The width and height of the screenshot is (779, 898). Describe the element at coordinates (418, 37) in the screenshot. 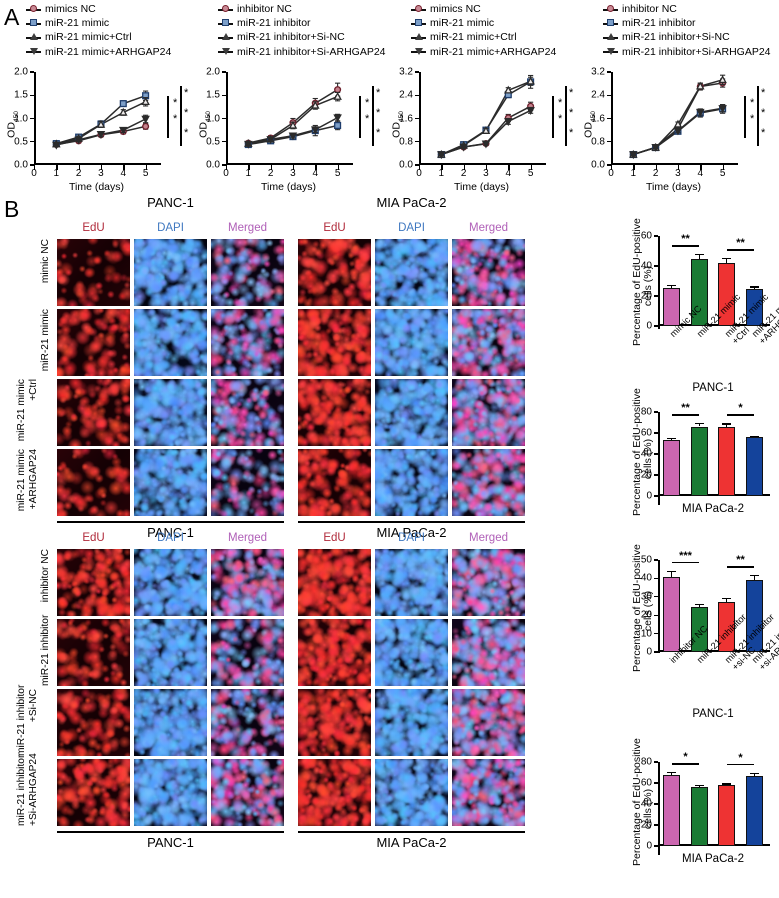

I see `triangle-up-marker-icon` at that location.